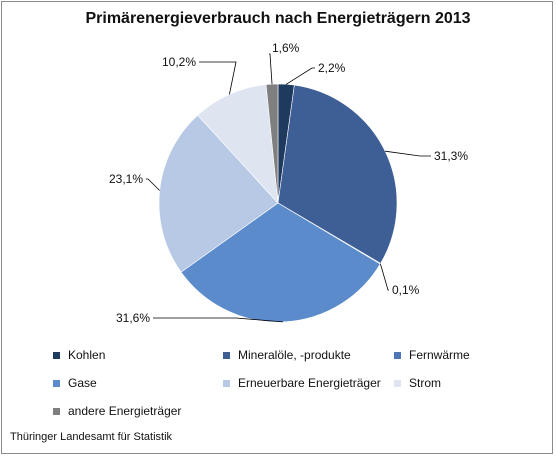 This screenshot has width=556, height=458. I want to click on legend-label: Fernwärme, so click(439, 355).